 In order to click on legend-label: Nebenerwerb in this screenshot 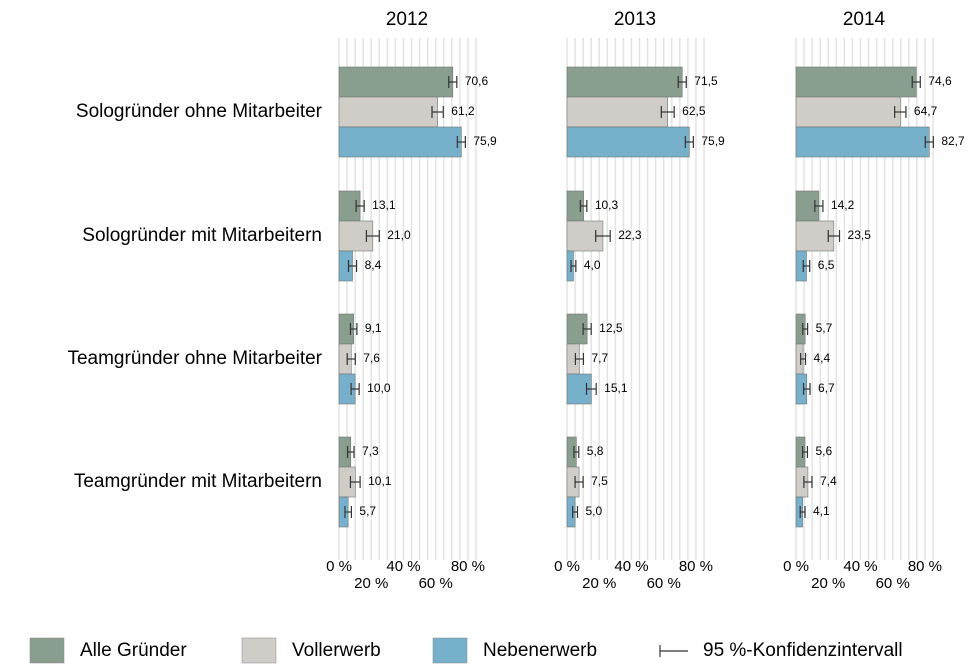, I will do `click(540, 650)`.